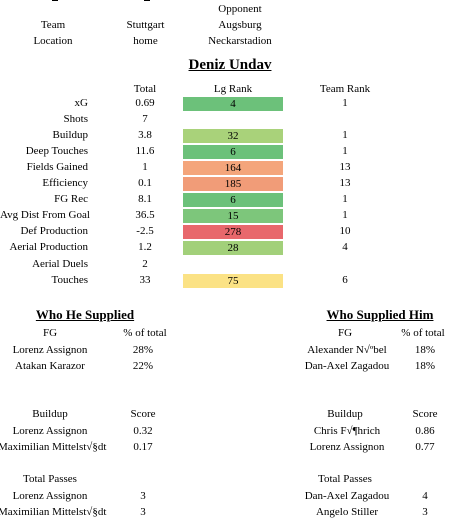 The width and height of the screenshot is (454, 524). What do you see at coordinates (240, 41) in the screenshot?
I see `location-opponent: Neckarstadion` at bounding box center [240, 41].